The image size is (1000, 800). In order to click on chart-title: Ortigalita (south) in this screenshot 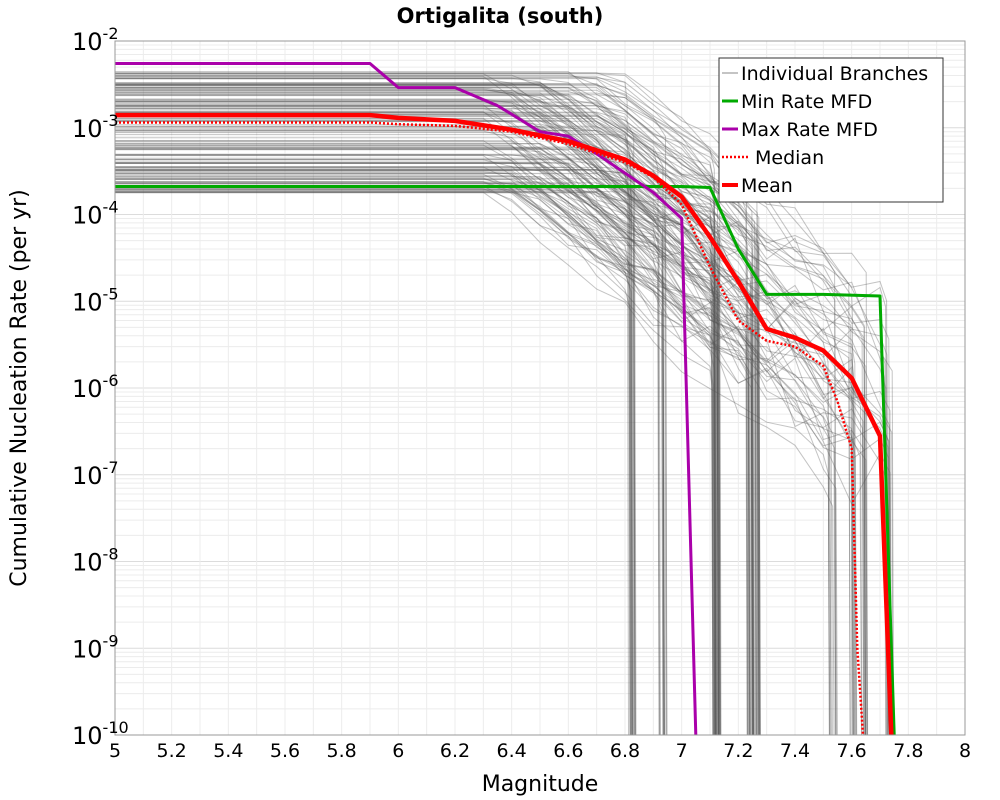, I will do `click(500, 16)`.